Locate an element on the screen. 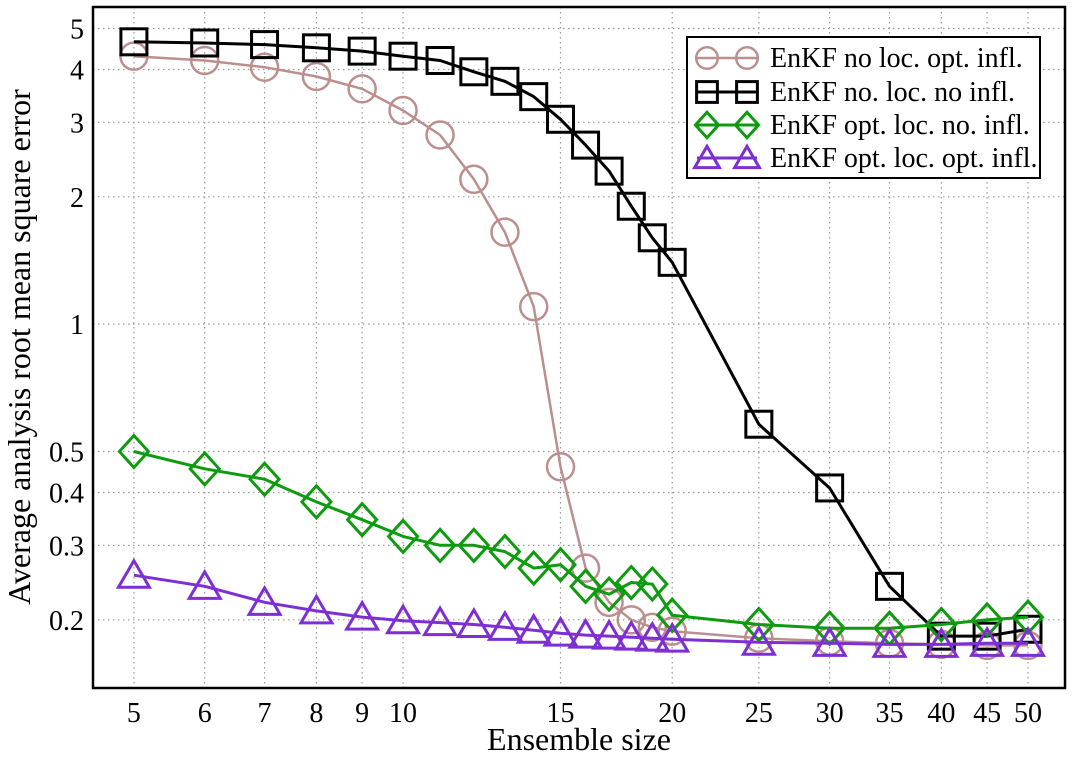  x-tick-label-20: 20 is located at coordinates (672, 713).